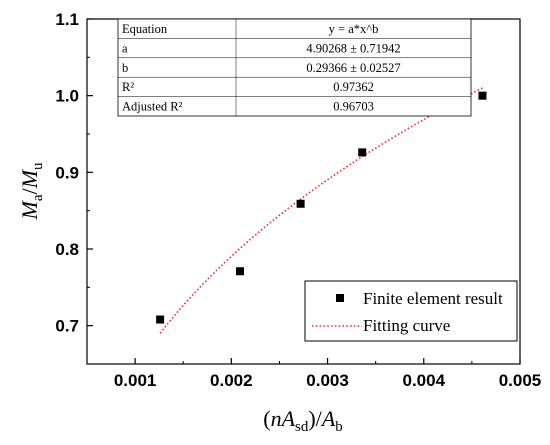 This screenshot has width=550, height=445. What do you see at coordinates (353, 107) in the screenshot?
I see `fit-table-value: 0.96703` at bounding box center [353, 107].